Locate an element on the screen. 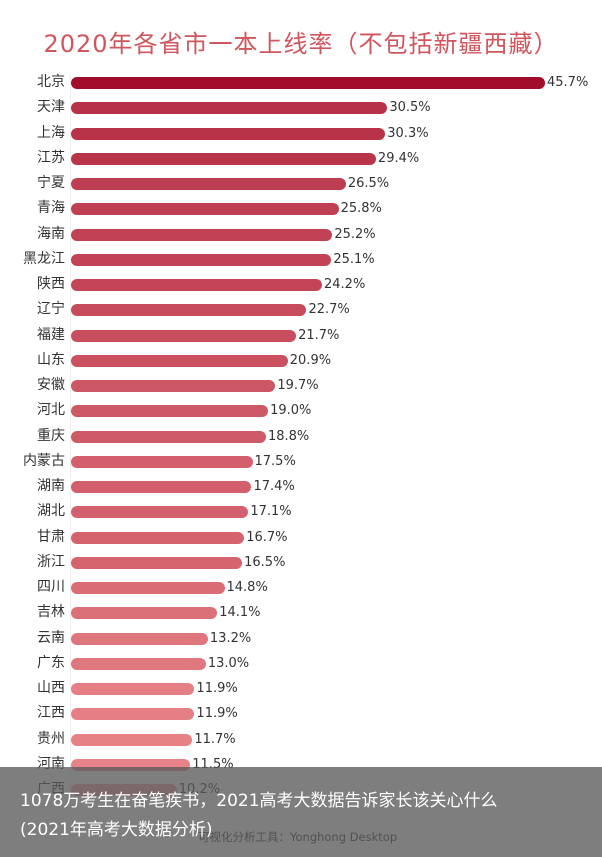 The height and width of the screenshot is (857, 602). value-label: 17.5% is located at coordinates (275, 461).